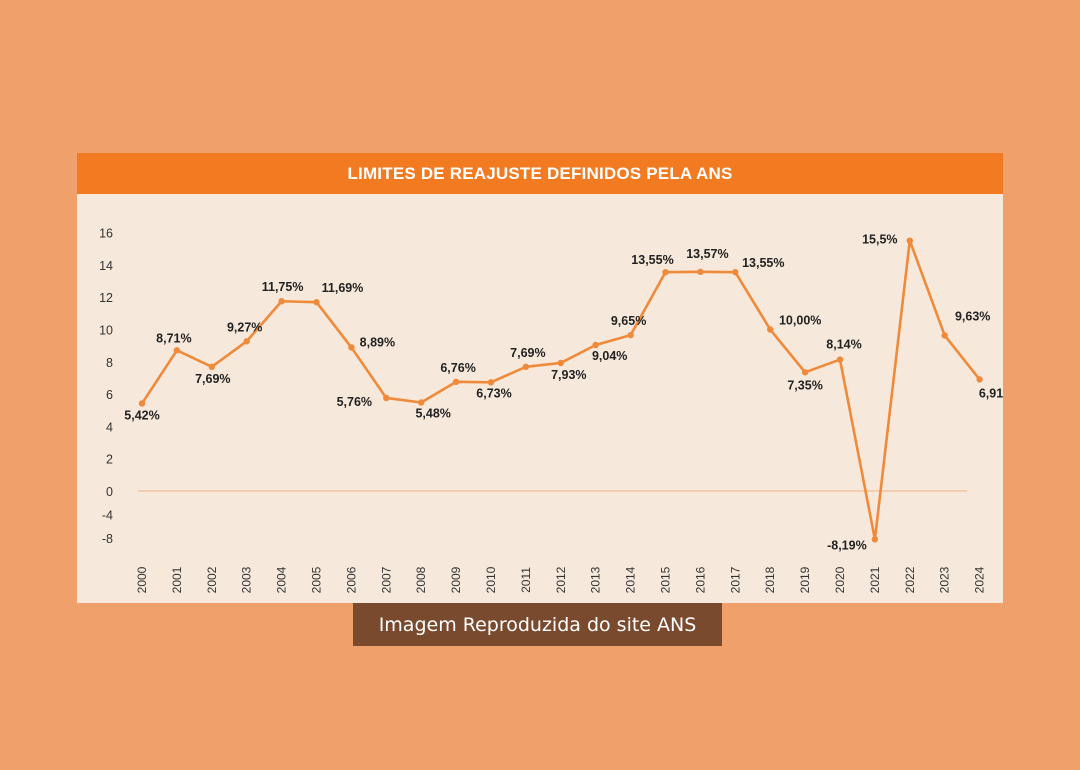 This screenshot has width=1080, height=770. I want to click on data-label: 8,71%, so click(173, 338).